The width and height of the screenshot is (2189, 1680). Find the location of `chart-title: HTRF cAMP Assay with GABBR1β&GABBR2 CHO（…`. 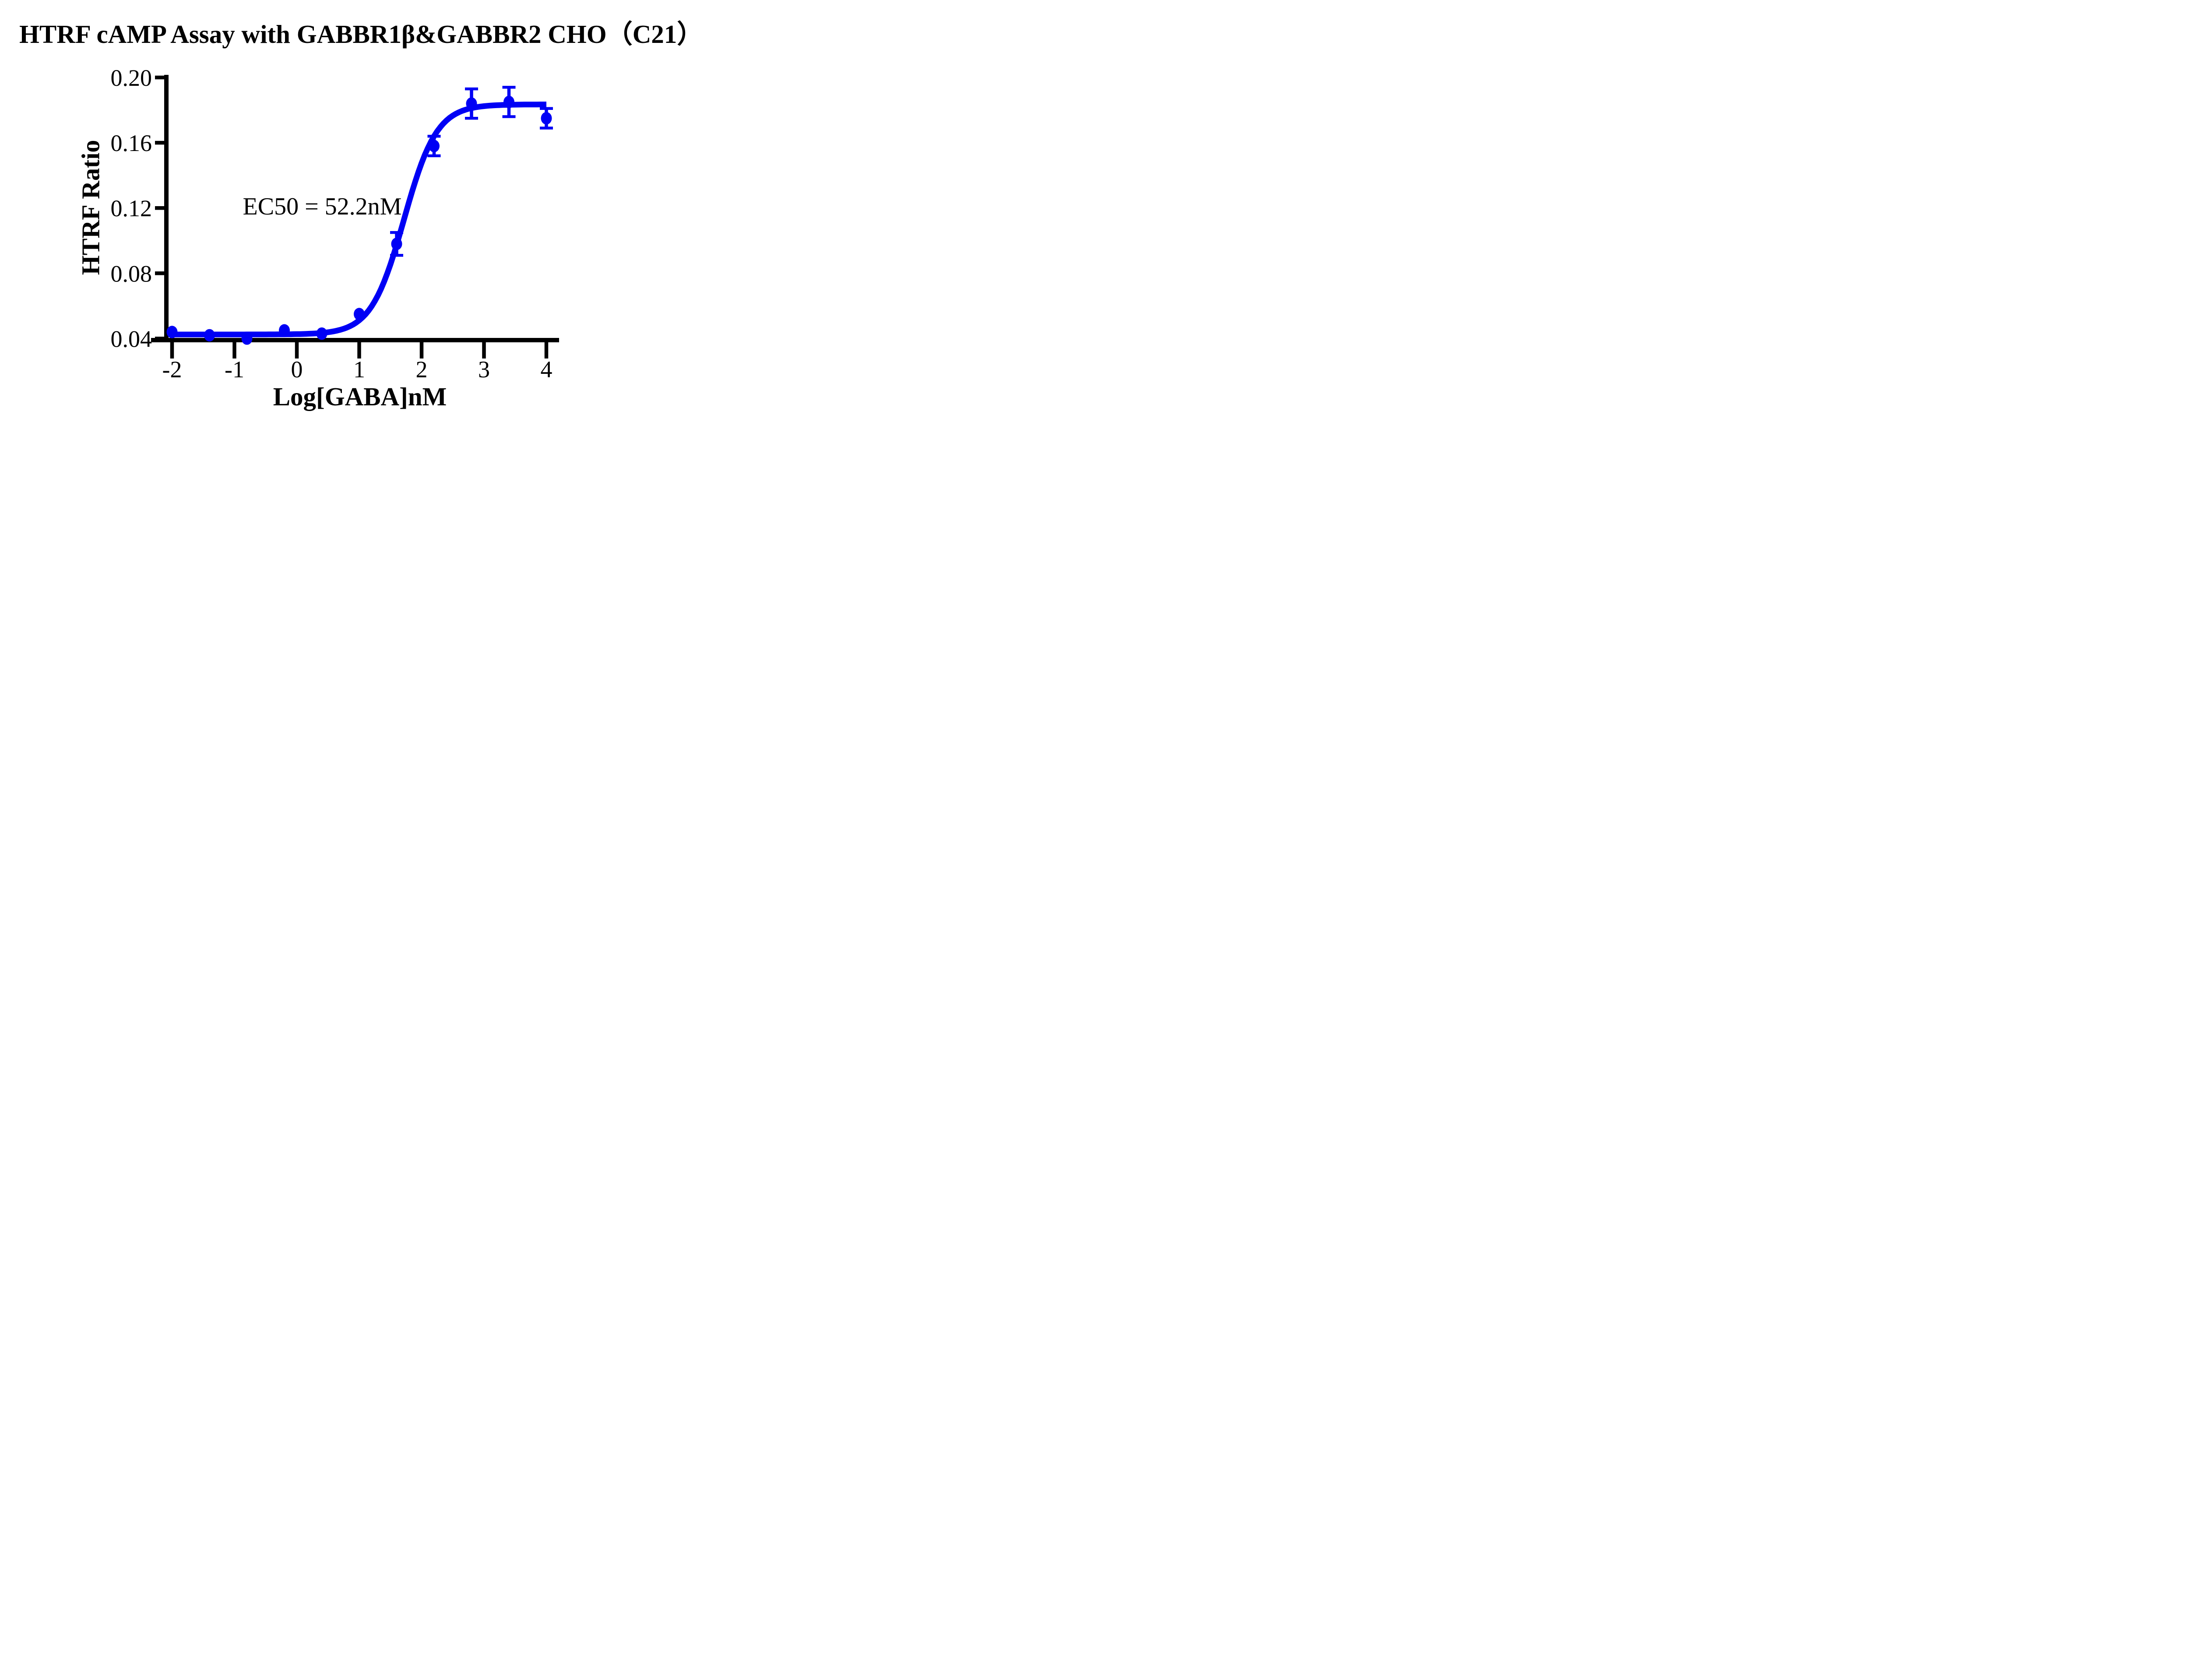

chart-title: HTRF cAMP Assay with GABBR1β&GABBR2 CHO（… is located at coordinates (361, 34).